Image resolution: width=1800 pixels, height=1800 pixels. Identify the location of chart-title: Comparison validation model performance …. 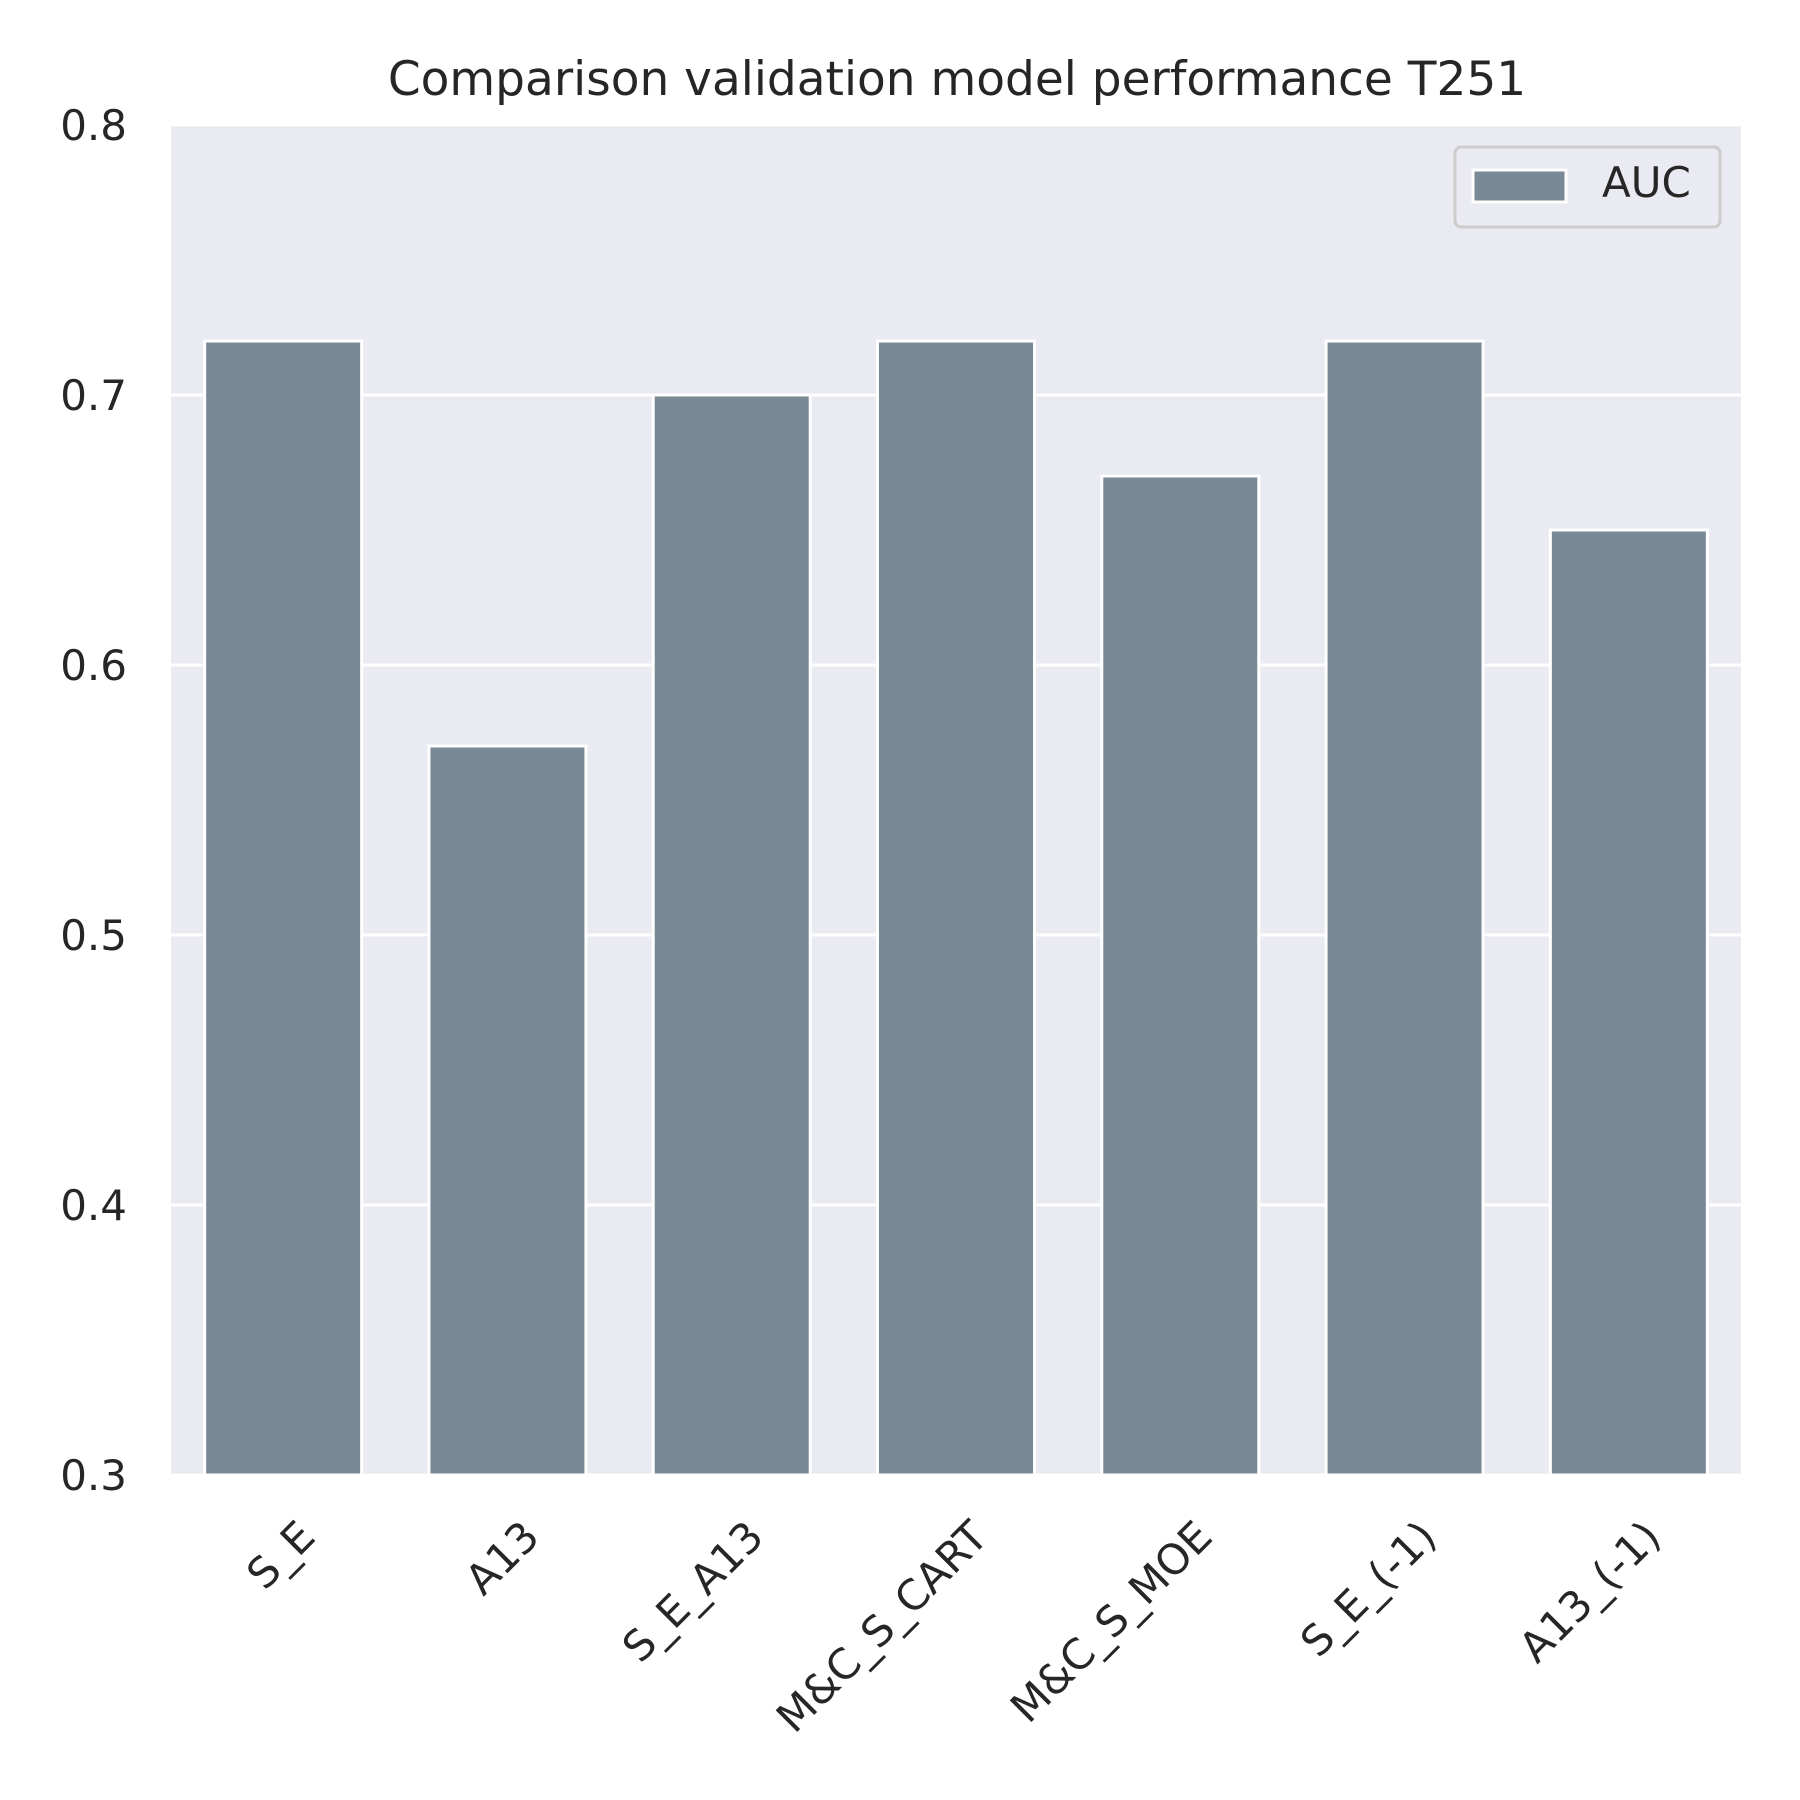
(957, 79).